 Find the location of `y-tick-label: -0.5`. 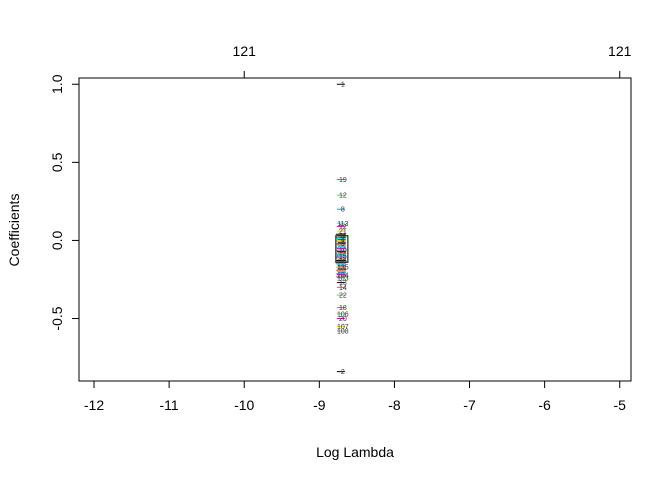

y-tick-label: -0.5 is located at coordinates (57, 318).